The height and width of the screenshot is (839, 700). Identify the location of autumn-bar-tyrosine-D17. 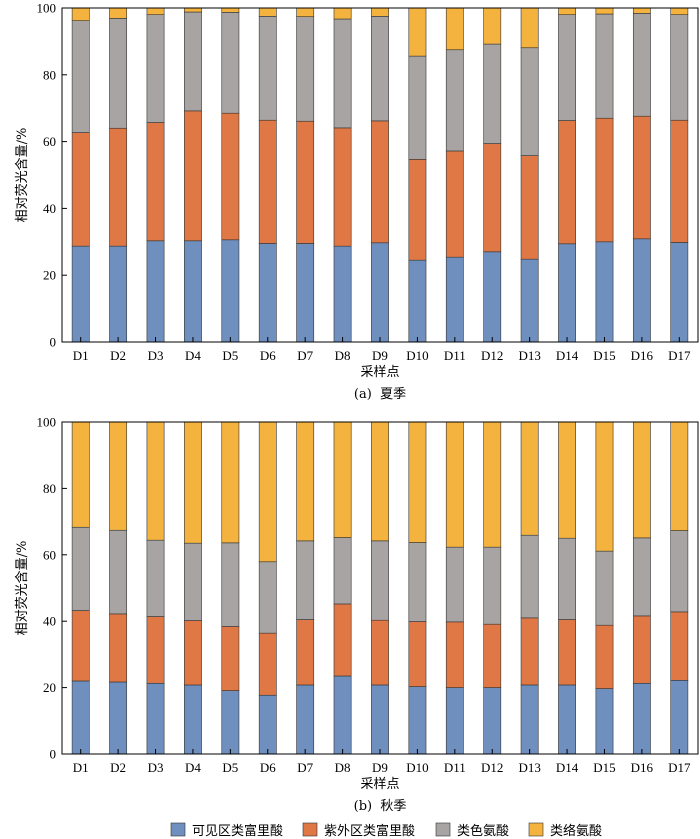
(679, 476).